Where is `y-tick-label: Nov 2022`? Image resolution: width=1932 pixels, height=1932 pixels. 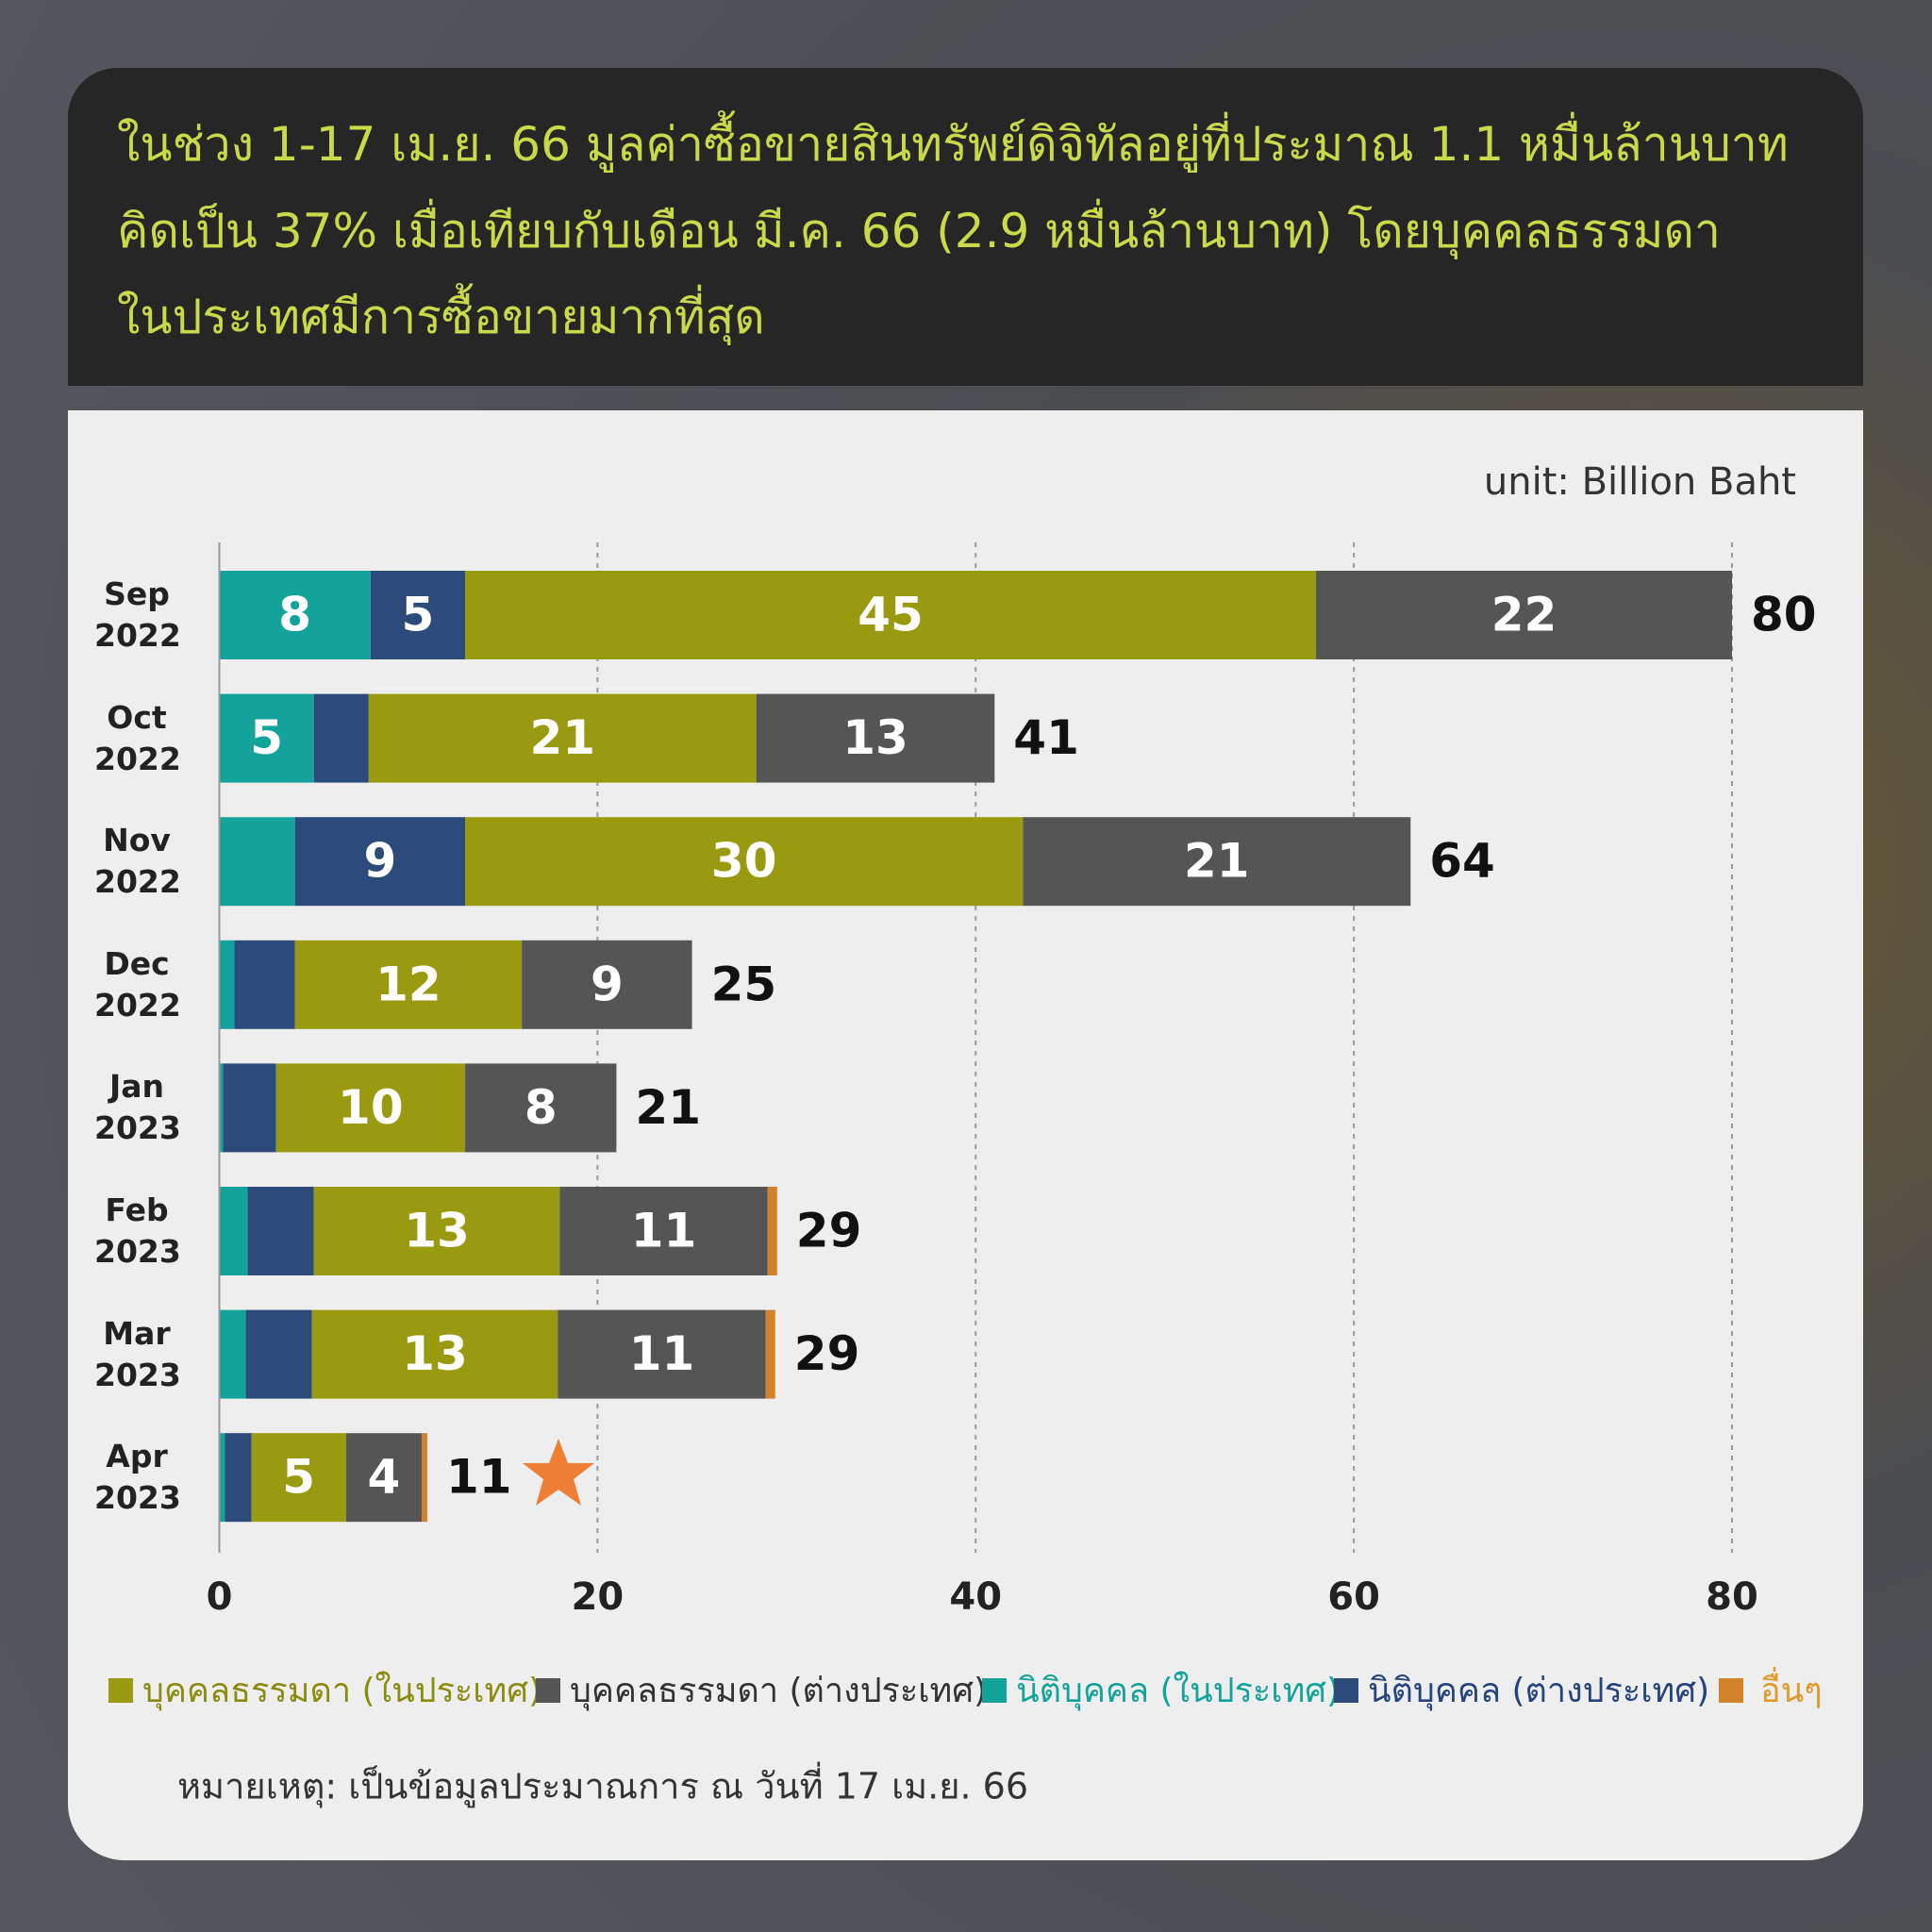
y-tick-label: Nov 2022 is located at coordinates (137, 861).